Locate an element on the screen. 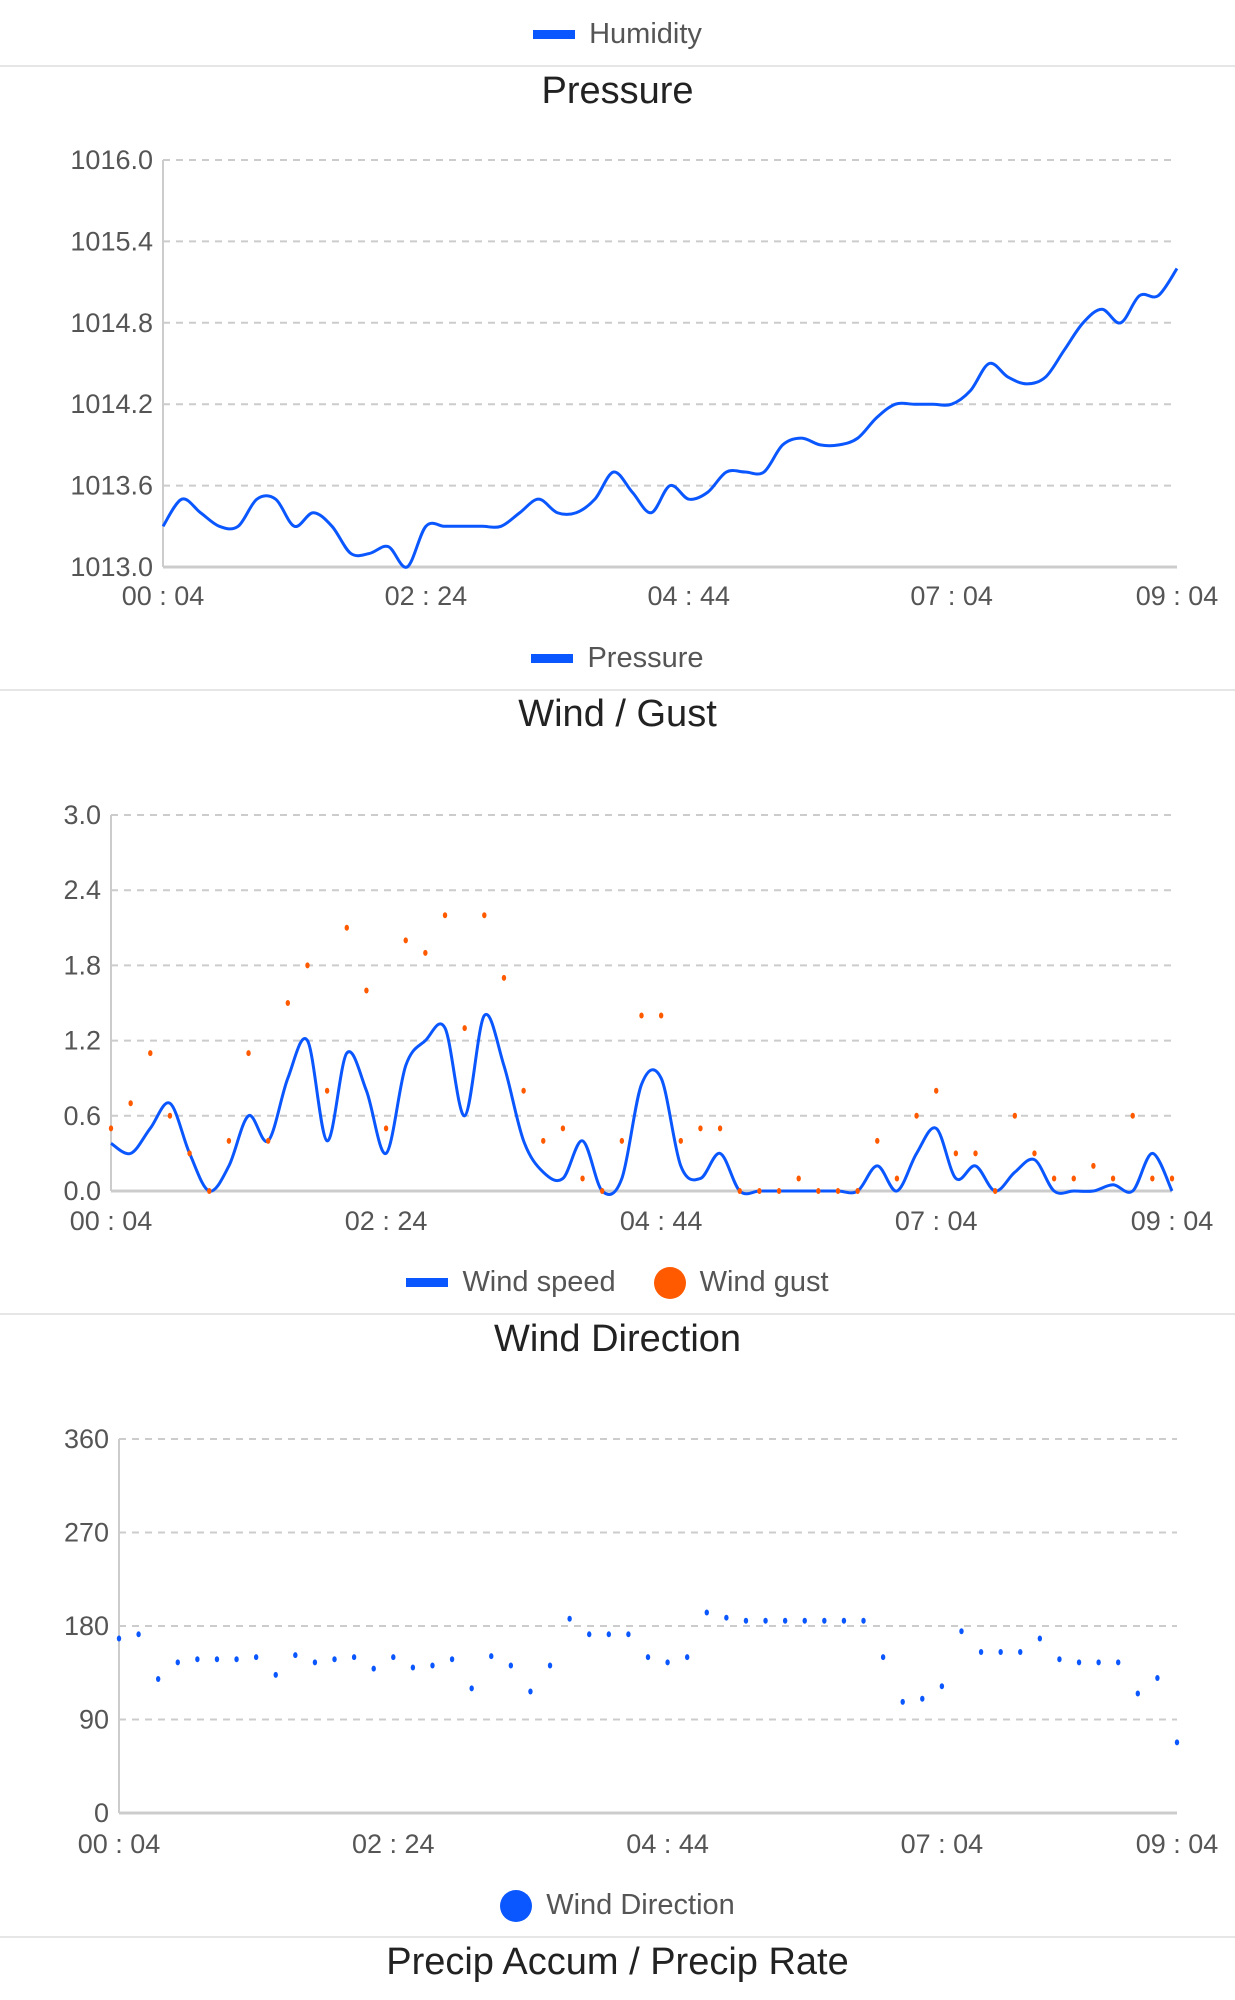  humidity-legend: Humidity is located at coordinates (617, 34).